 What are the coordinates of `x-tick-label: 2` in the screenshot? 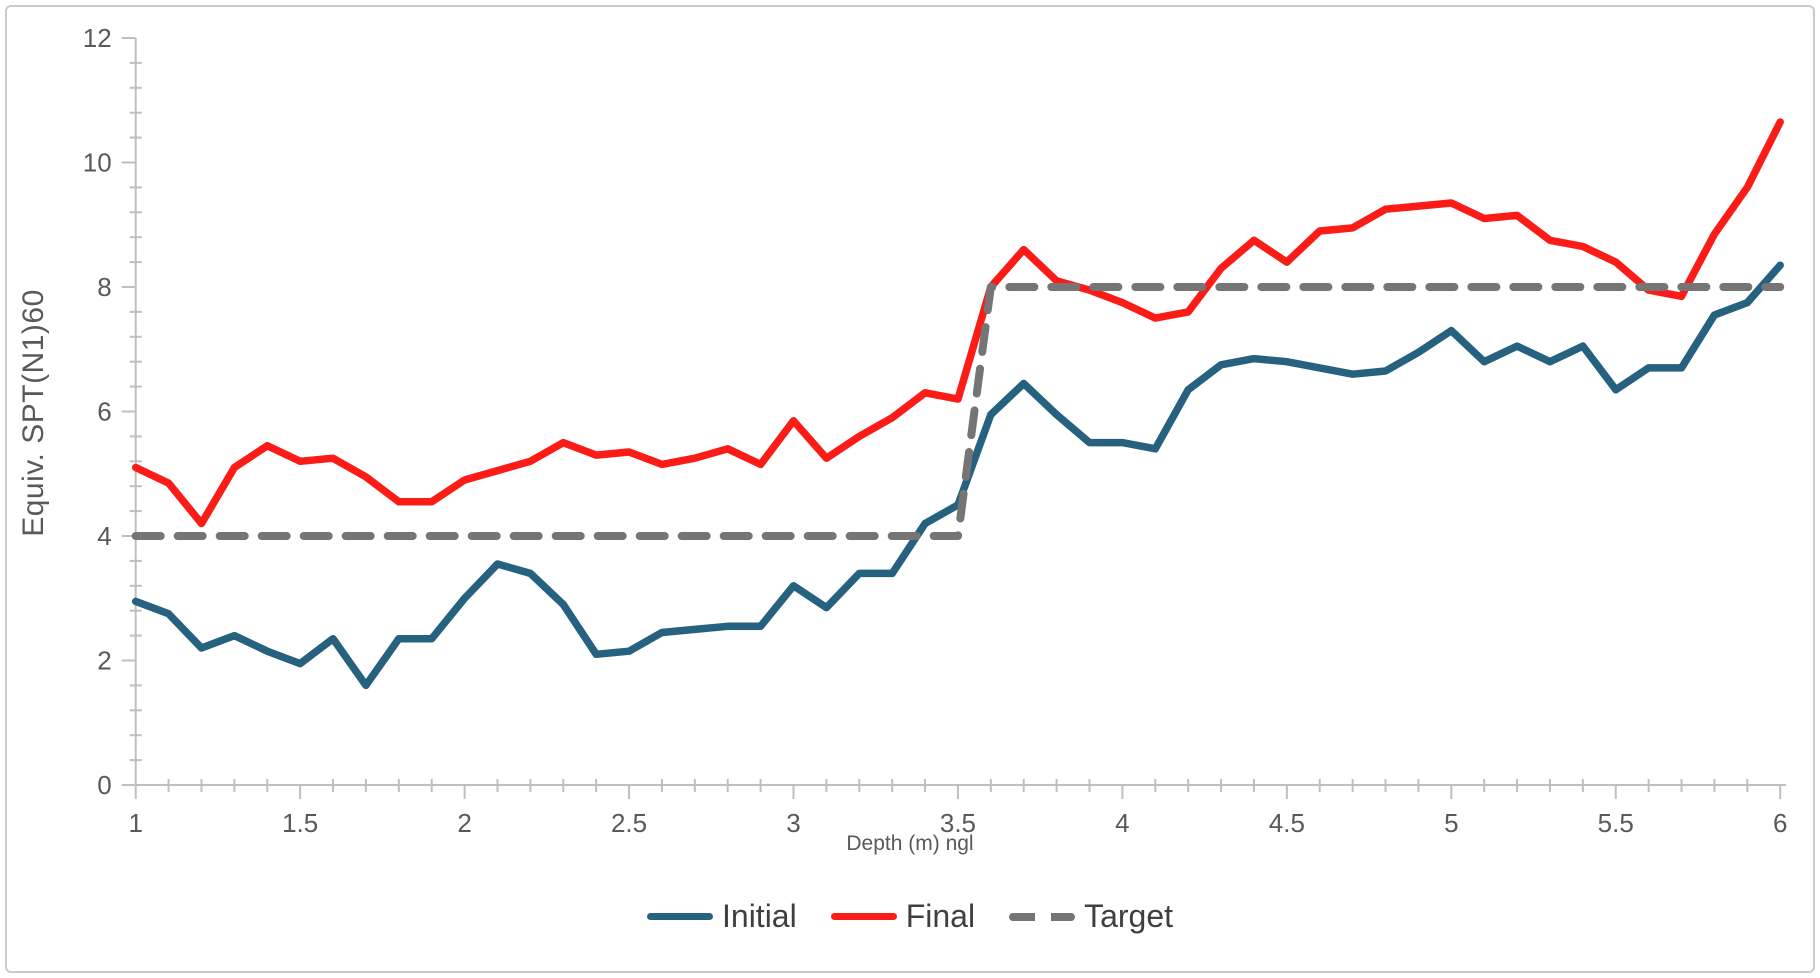 It's located at (464, 823).